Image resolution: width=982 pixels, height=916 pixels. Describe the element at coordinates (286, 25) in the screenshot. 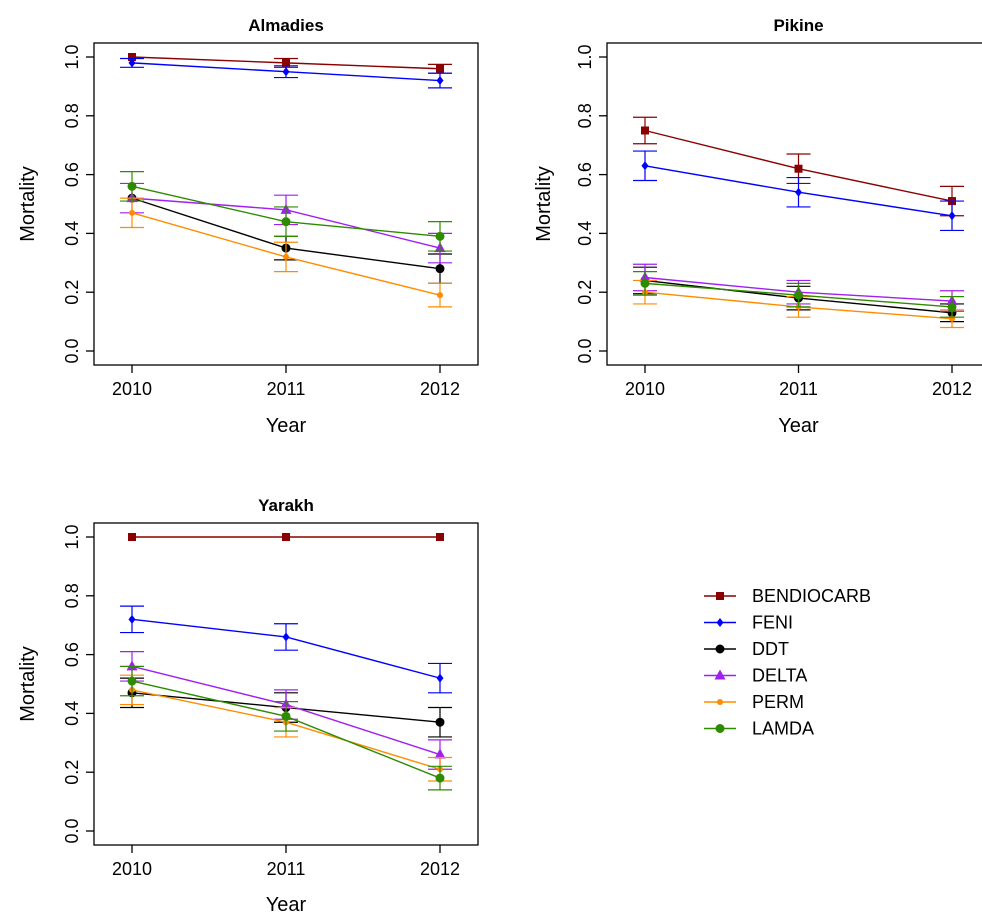

I see `panel-title: Almadies` at that location.